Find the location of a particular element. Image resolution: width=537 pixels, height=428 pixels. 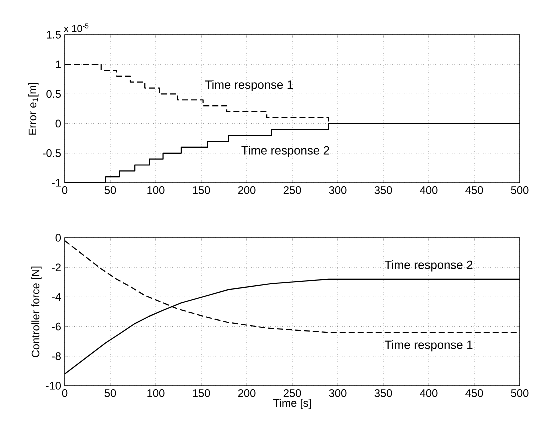

y-axis-title: Error e$_{1}$[m] is located at coordinates (33, 109).